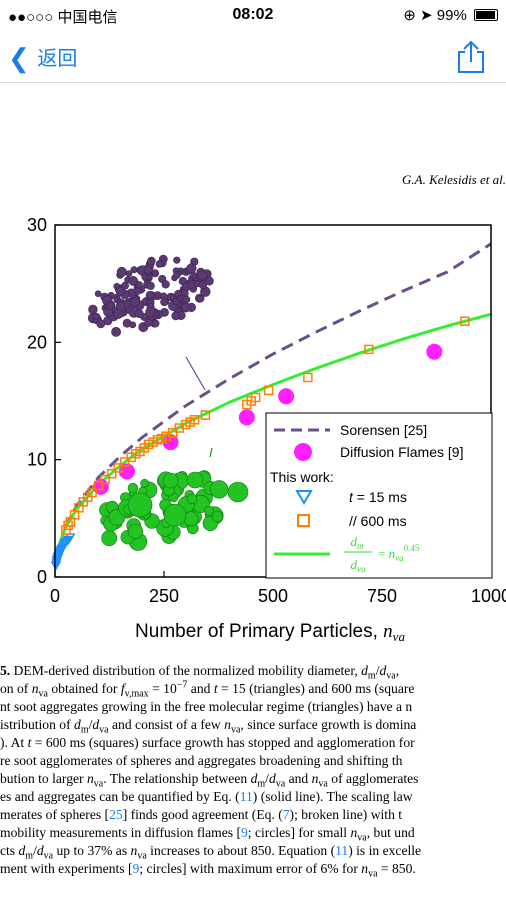 The image size is (506, 900). Describe the element at coordinates (195, 373) in the screenshot. I see `illustration-pointer-purple` at that location.